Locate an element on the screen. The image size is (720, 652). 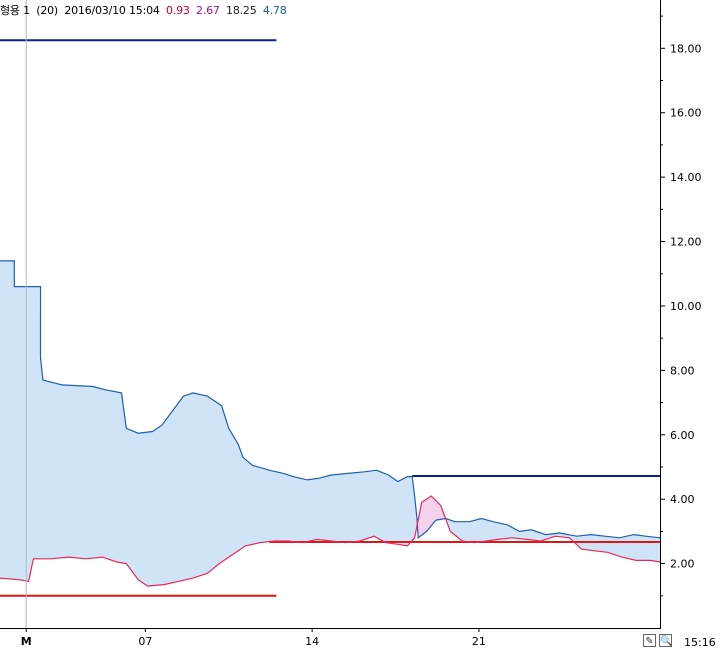
edit-icon: ✎ is located at coordinates (649, 640).